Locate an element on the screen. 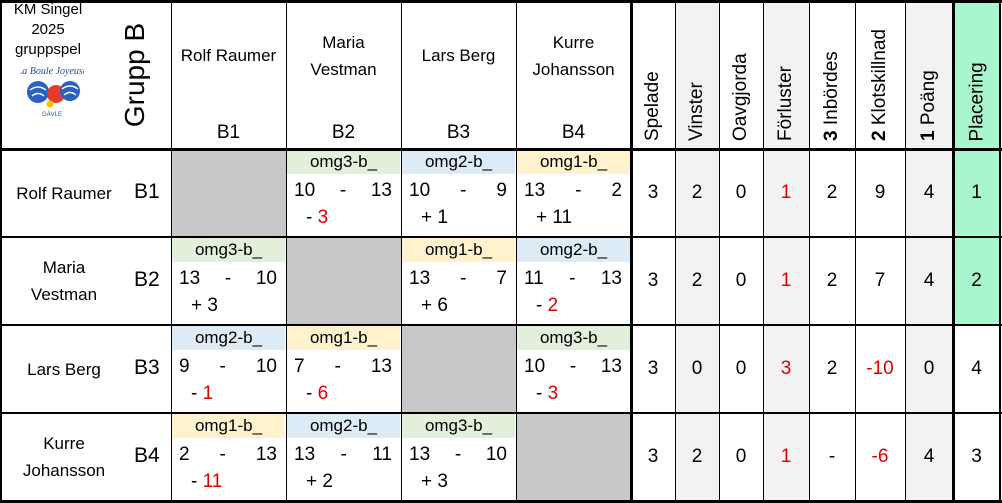 This screenshot has height=503, width=1002. score-opponent: 9 is located at coordinates (501, 190).